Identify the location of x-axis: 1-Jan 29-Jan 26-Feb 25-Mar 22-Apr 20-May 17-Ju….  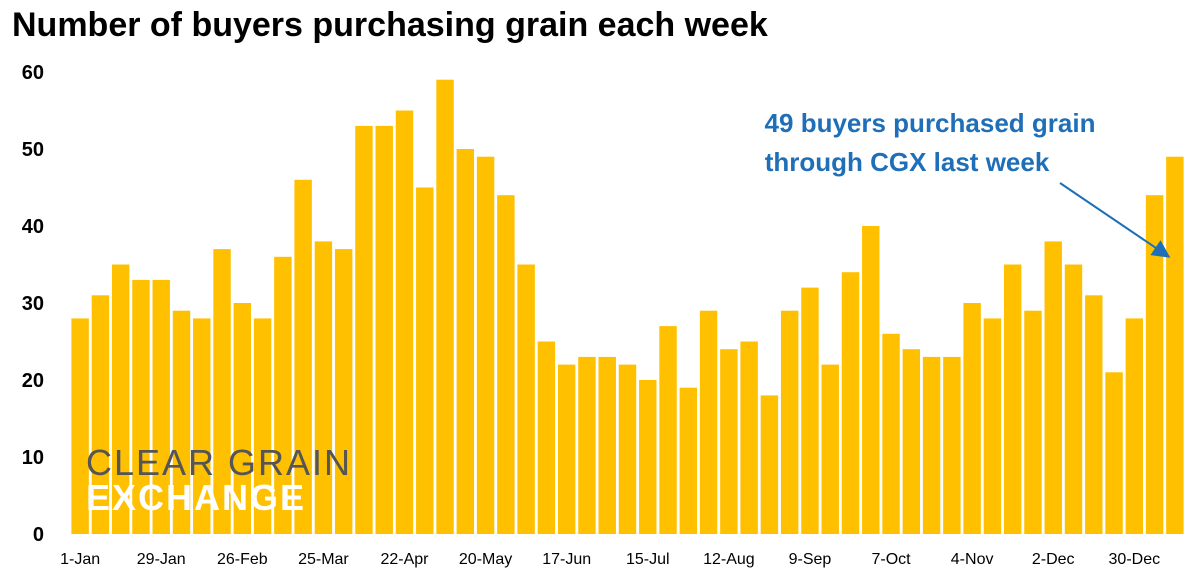
(610, 559).